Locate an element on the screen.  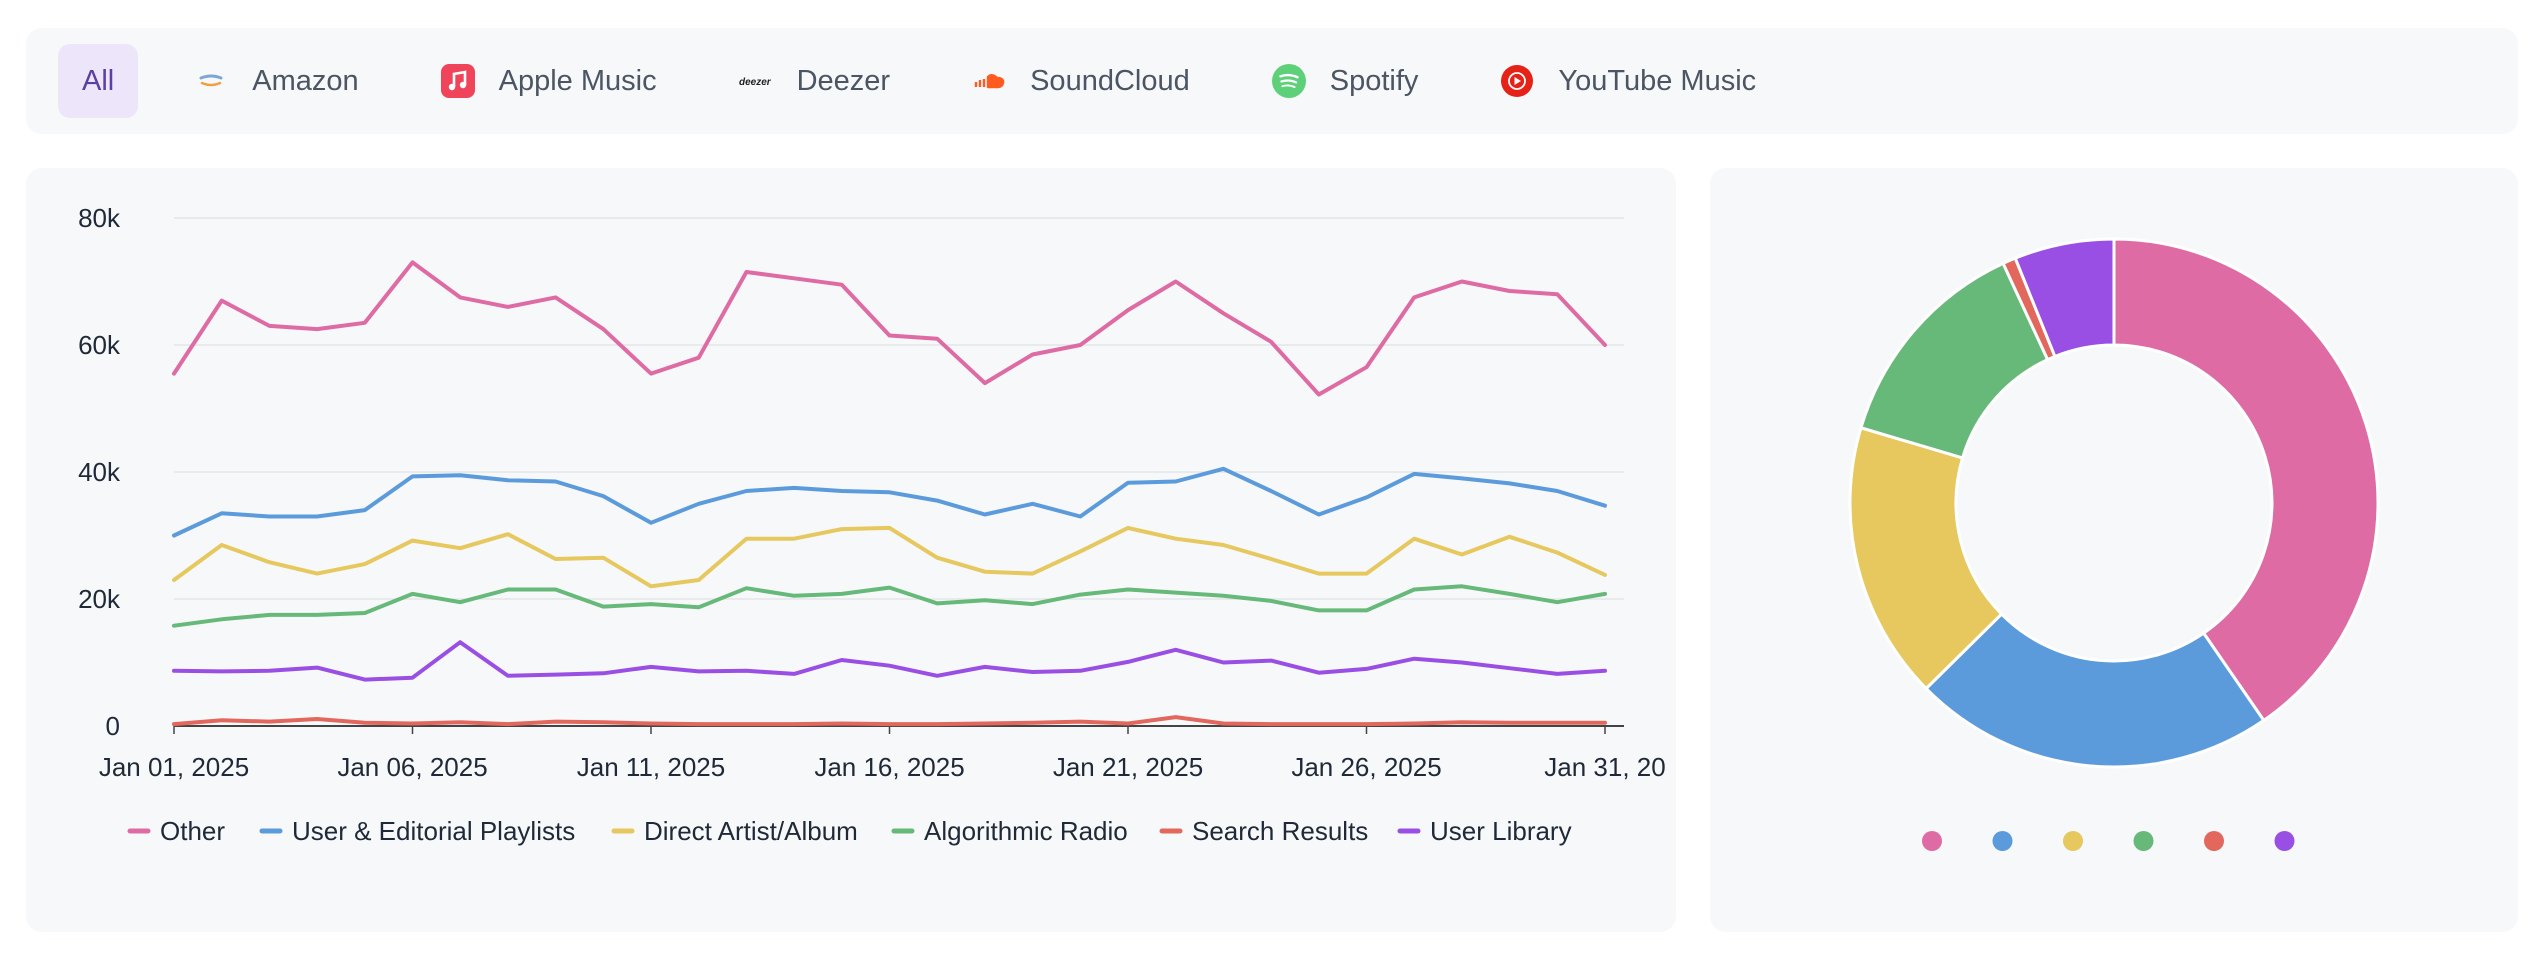
tab-all: All is located at coordinates (98, 81).